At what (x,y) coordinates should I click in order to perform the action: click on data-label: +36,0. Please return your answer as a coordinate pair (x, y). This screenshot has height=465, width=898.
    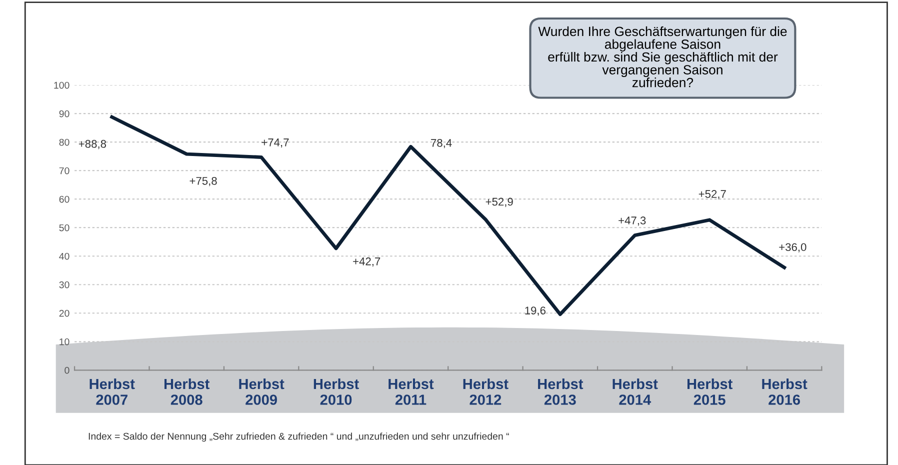
    Looking at the image, I should click on (792, 247).